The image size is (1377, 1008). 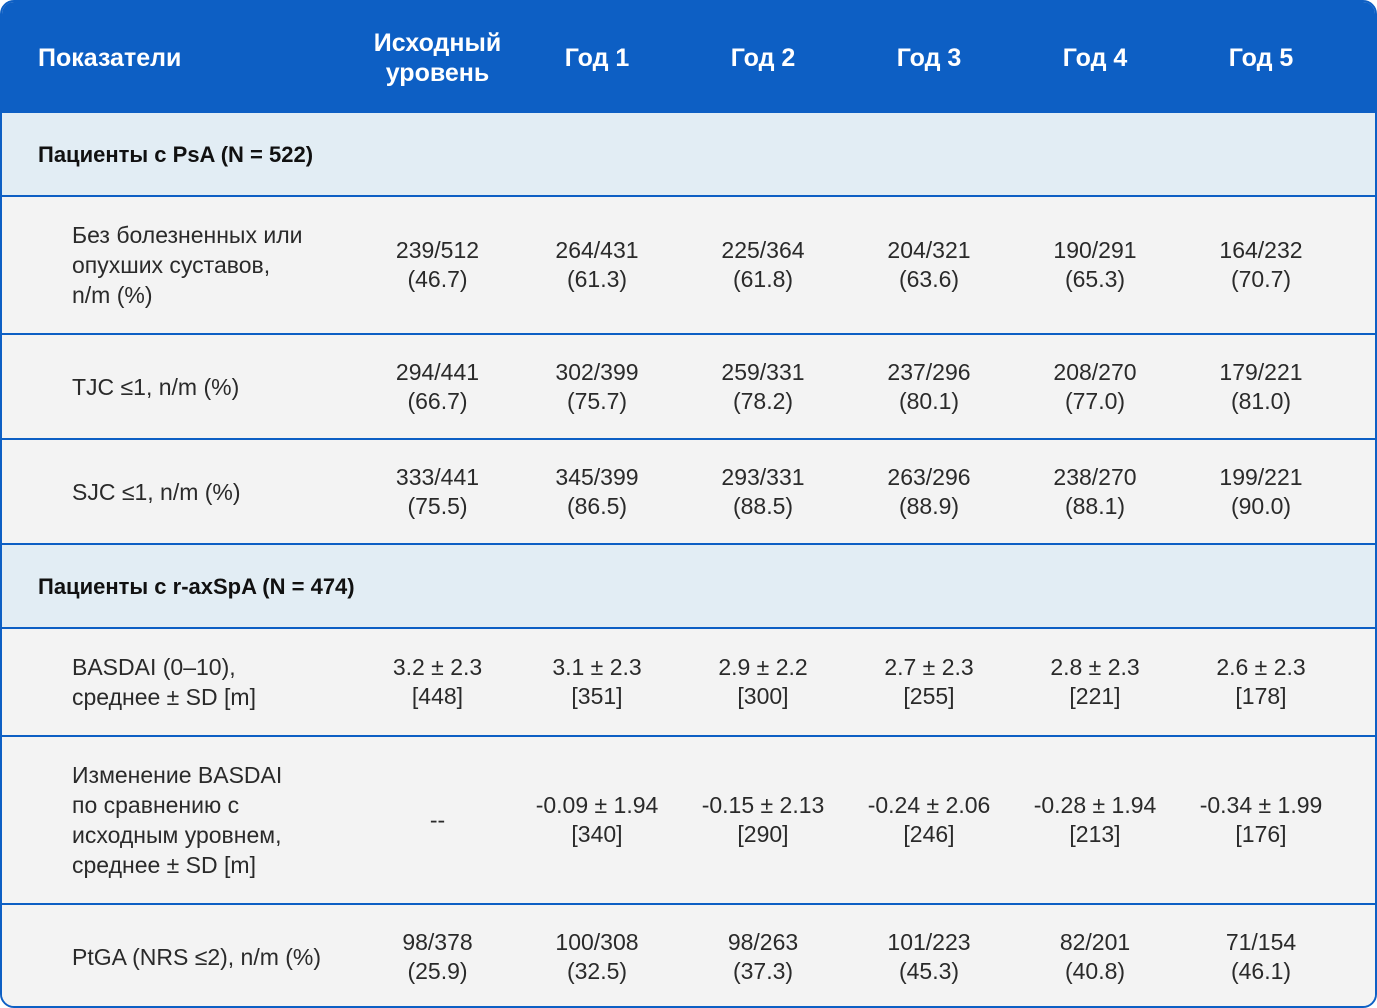 What do you see at coordinates (763, 956) in the screenshot?
I see `row-value-year-2: 98/263 (37.3)` at bounding box center [763, 956].